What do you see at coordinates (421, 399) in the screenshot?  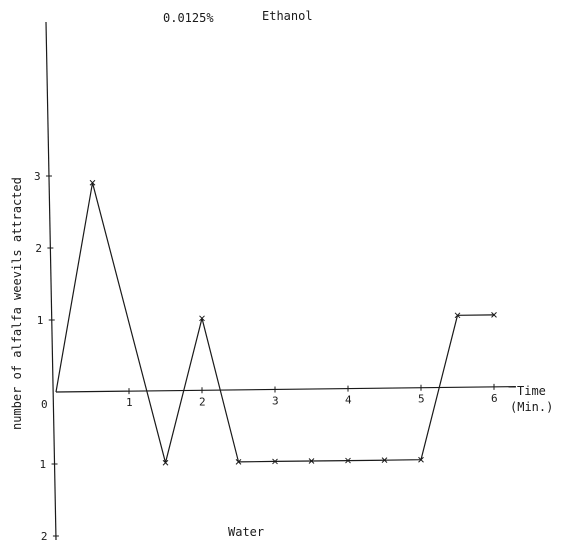 I see `x-tick-label: 5` at bounding box center [421, 399].